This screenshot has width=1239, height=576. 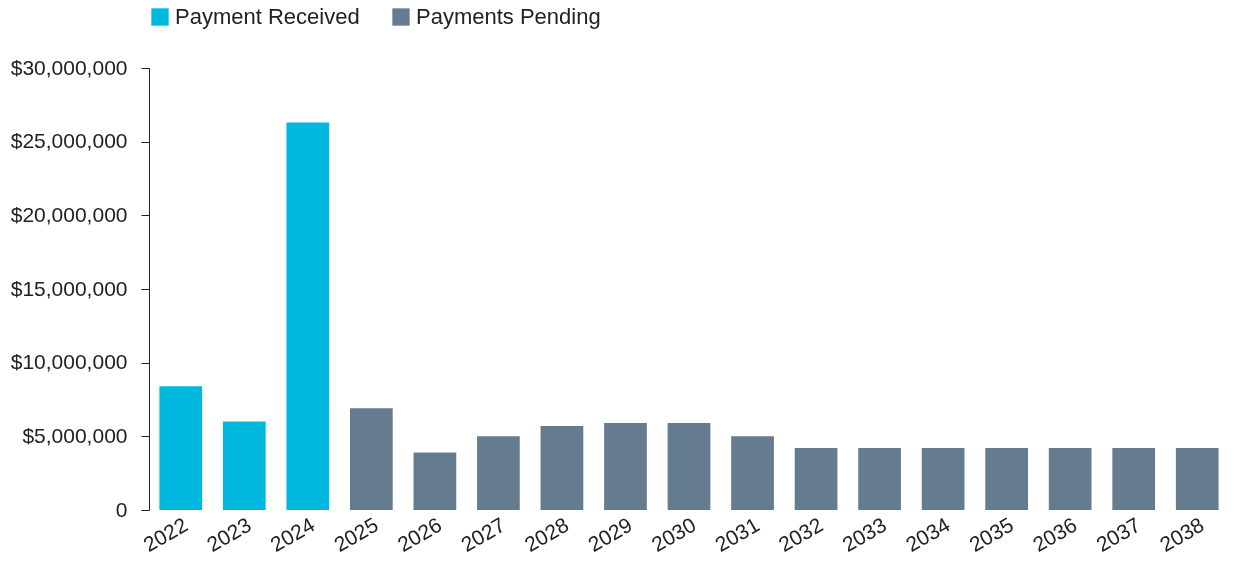 What do you see at coordinates (1118, 534) in the screenshot?
I see `x-tick-label: 2037` at bounding box center [1118, 534].